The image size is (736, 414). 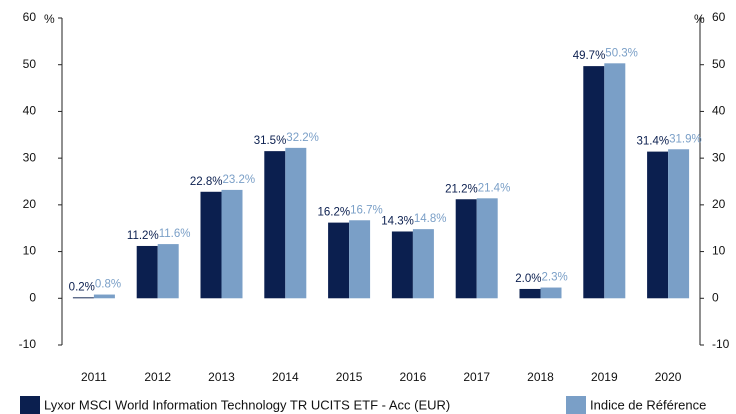 What do you see at coordinates (285, 377) in the screenshot?
I see `x-tick-label: 2014` at bounding box center [285, 377].